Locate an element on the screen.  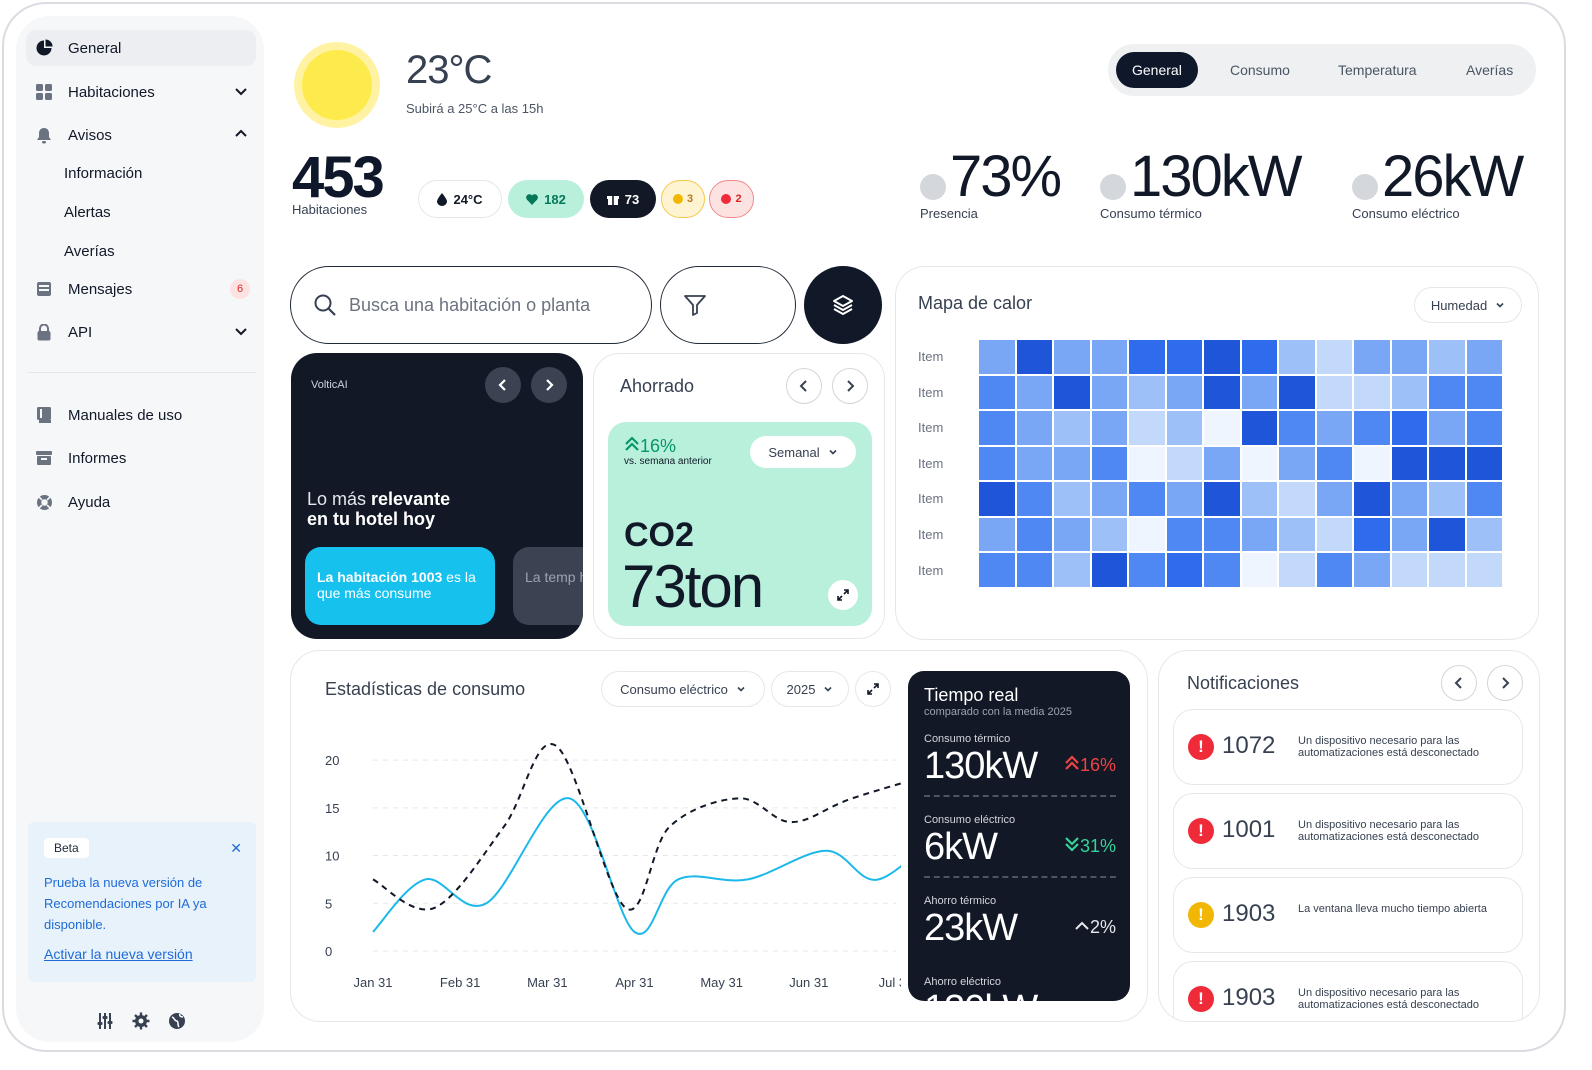
tab-general: General is located at coordinates (1157, 70).